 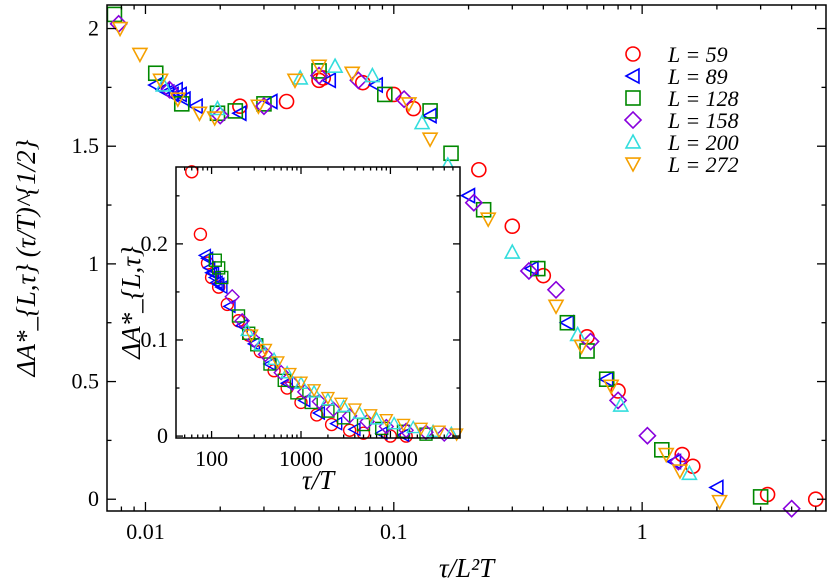 I want to click on inset-x-tick-label: 100, so click(x=211, y=458).